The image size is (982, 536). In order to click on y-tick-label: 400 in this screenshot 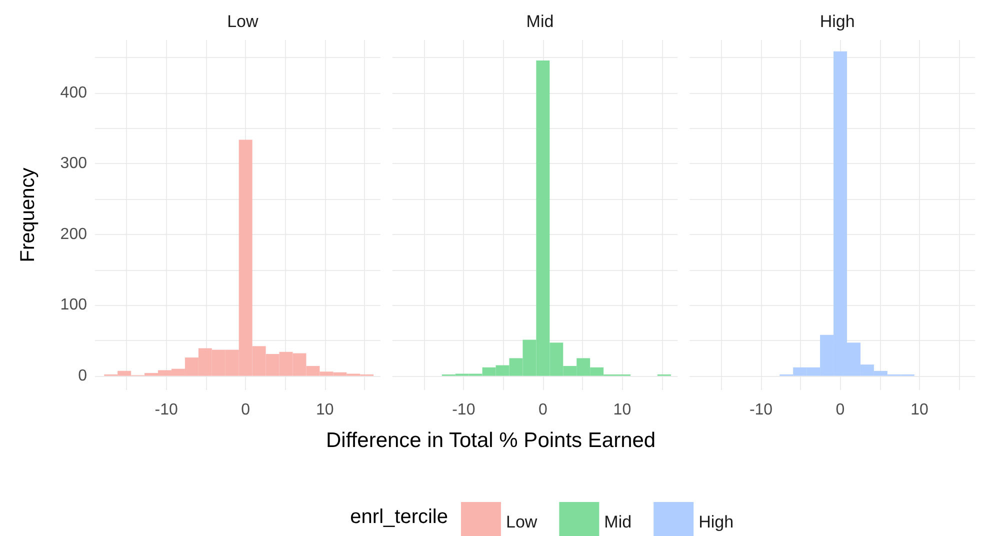, I will do `click(74, 93)`.